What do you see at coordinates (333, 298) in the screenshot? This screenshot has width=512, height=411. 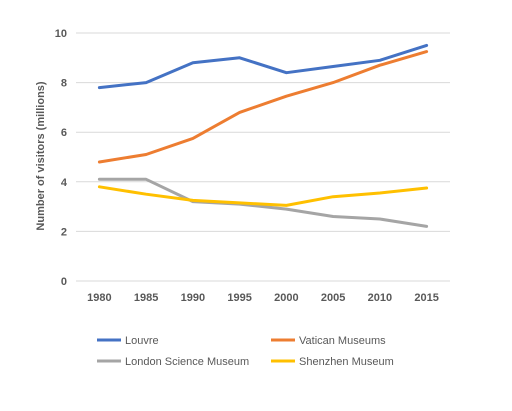 I see `x-tick-label: 2005` at bounding box center [333, 298].